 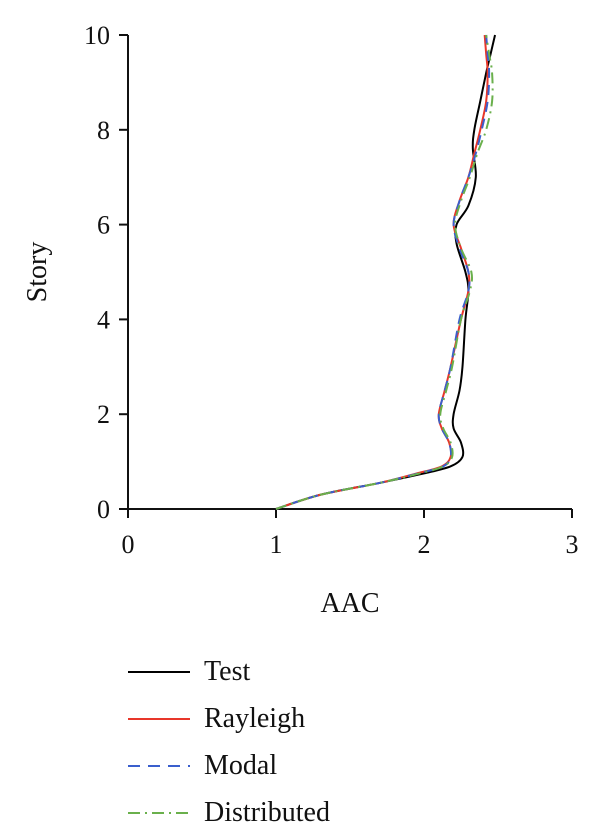 What do you see at coordinates (276, 544) in the screenshot?
I see `x-tick-label: 1` at bounding box center [276, 544].